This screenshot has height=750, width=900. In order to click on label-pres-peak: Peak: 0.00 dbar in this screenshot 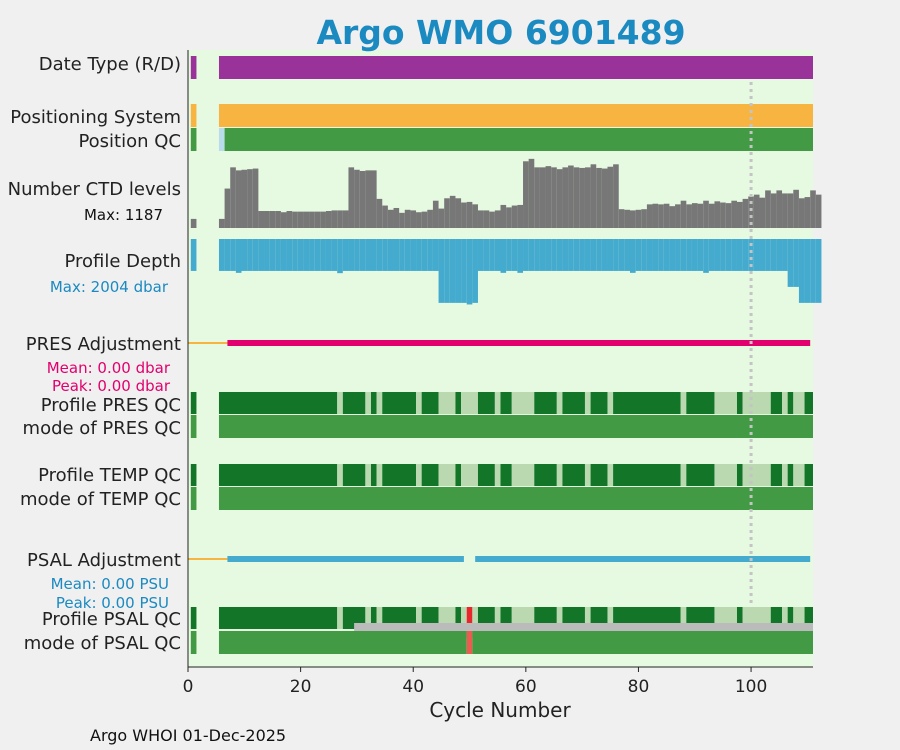, I will do `click(111, 386)`.